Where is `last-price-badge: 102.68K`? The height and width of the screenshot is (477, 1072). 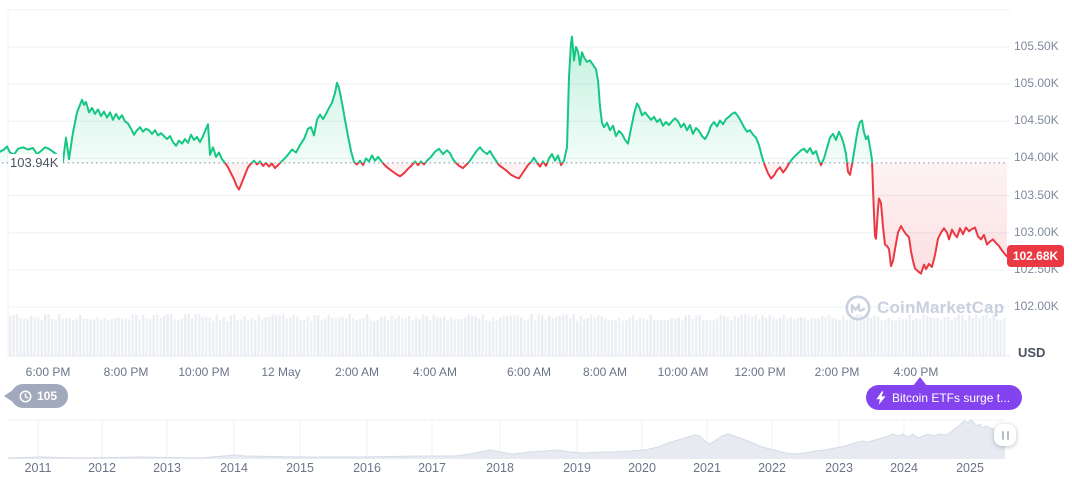 last-price-badge: 102.68K is located at coordinates (1035, 256).